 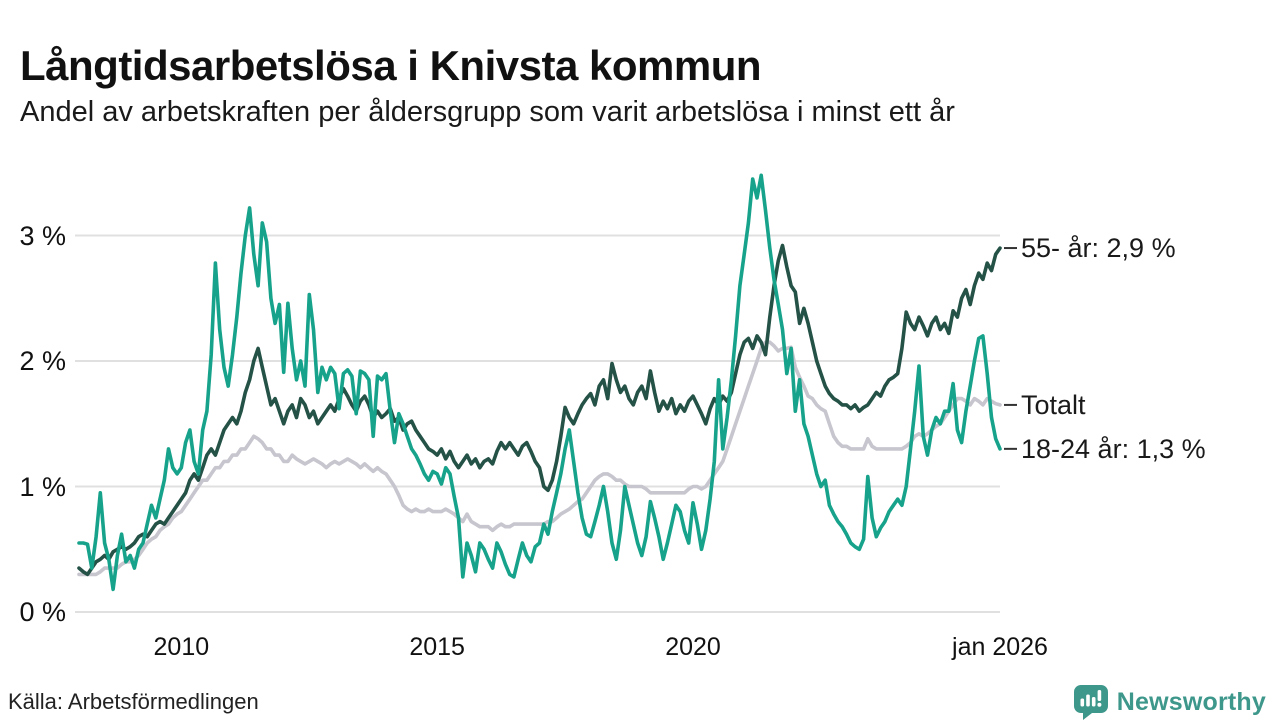 I want to click on newsworthy-logo: Newsworthy, so click(x=1169, y=702).